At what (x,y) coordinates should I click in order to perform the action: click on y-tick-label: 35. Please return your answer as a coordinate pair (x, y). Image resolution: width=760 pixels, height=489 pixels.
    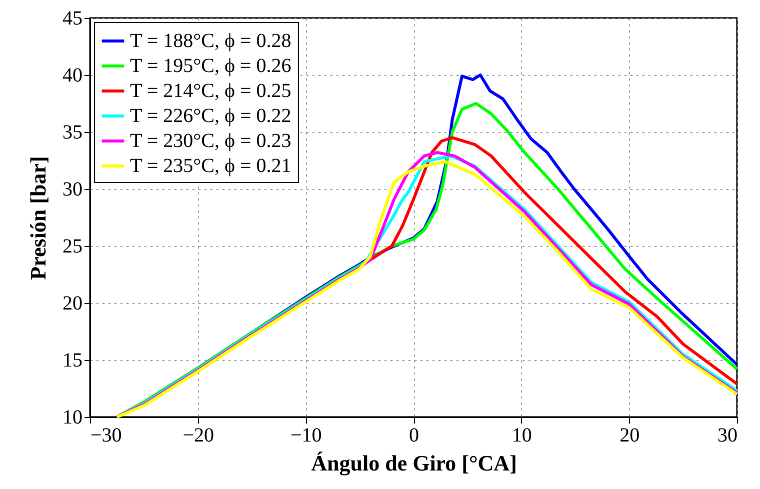
    Looking at the image, I should click on (72, 133).